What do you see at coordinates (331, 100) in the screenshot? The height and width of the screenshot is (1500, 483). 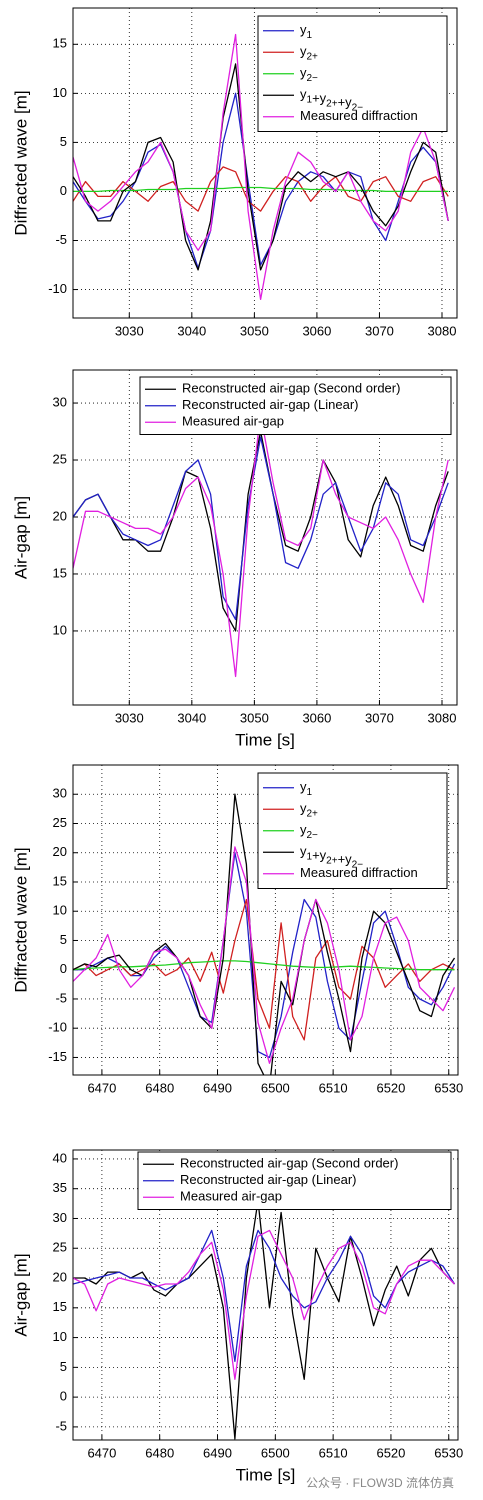 I see `legend-label: y1+y2++y2−` at bounding box center [331, 100].